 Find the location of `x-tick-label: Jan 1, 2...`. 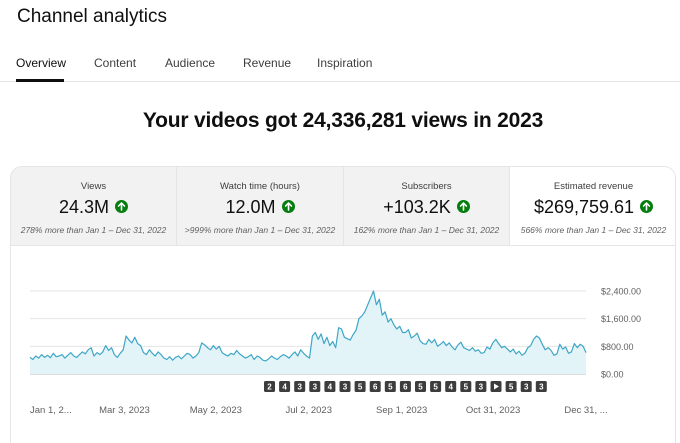

x-tick-label: Jan 1, 2... is located at coordinates (51, 410).